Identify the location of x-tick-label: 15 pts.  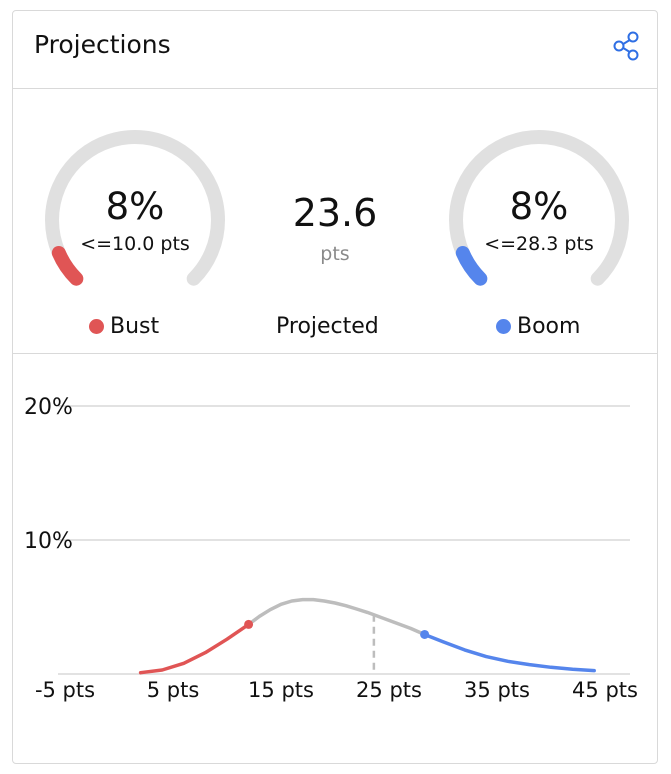
(281, 690).